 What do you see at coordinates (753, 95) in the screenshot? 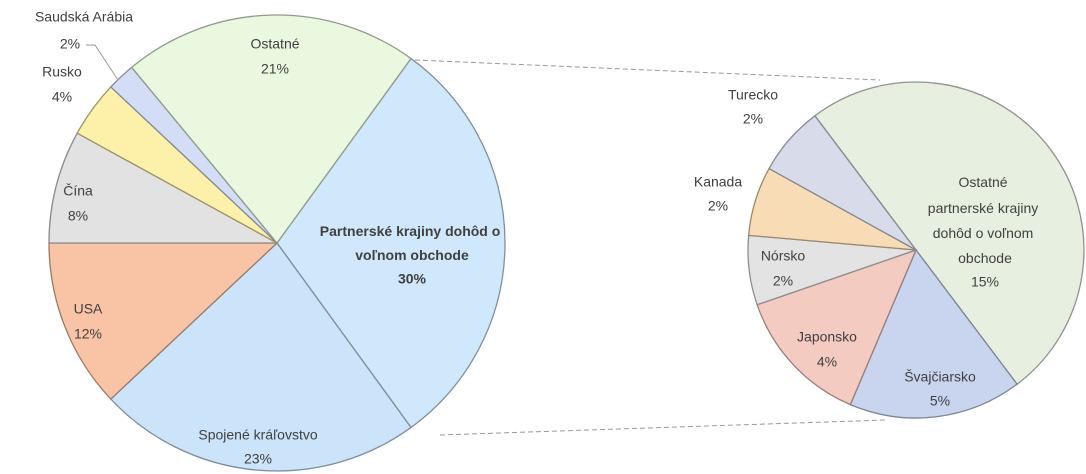
I see `slice-label: Turecko` at bounding box center [753, 95].